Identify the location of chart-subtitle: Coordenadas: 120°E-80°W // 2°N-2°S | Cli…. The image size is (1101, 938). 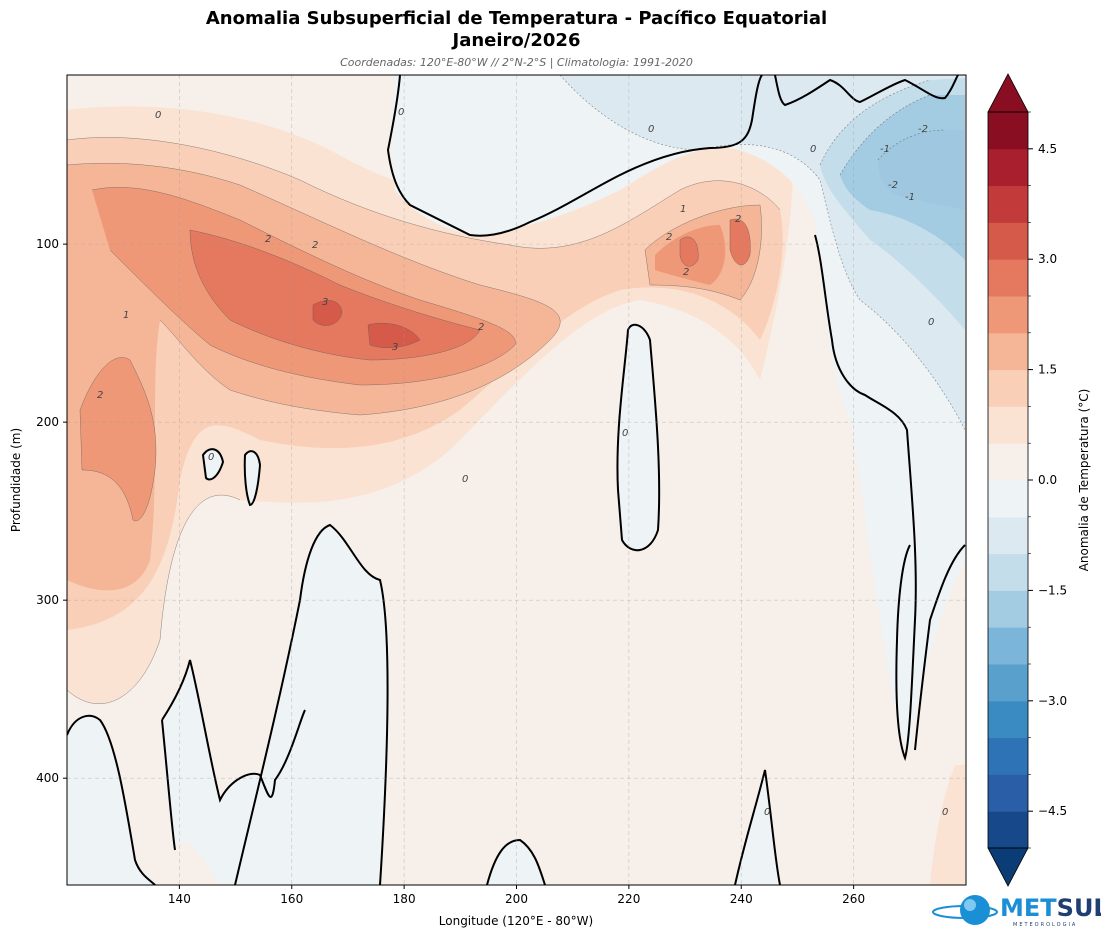
(516, 62).